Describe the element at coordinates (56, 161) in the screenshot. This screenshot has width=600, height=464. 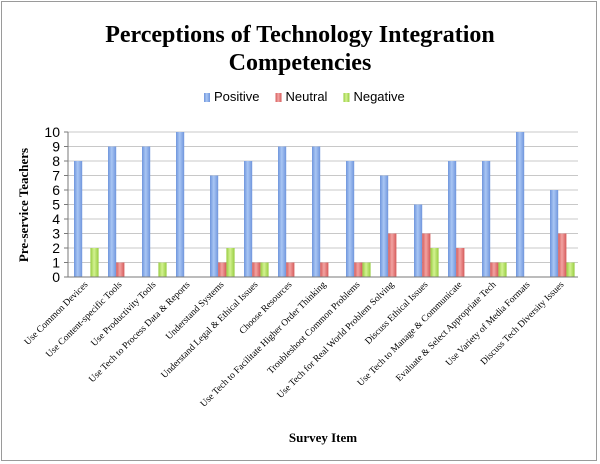
I see `y-tick-label: 8` at that location.